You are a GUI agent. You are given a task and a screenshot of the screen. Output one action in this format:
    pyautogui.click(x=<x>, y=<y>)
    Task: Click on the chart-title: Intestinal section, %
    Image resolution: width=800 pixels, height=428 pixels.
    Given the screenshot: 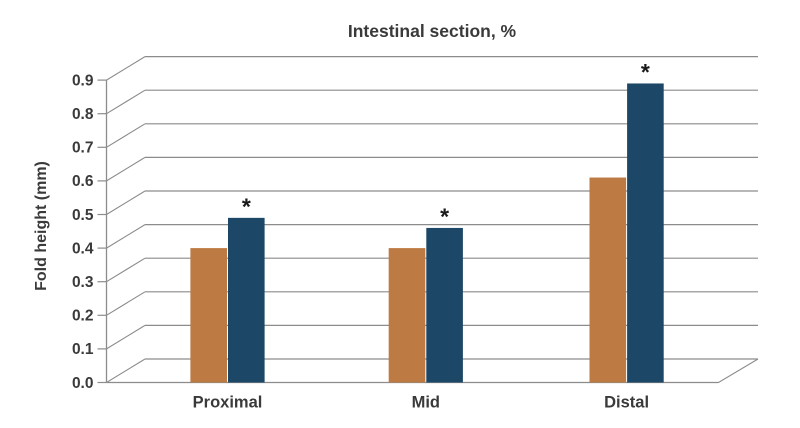 What is the action you would take?
    pyautogui.click(x=432, y=31)
    